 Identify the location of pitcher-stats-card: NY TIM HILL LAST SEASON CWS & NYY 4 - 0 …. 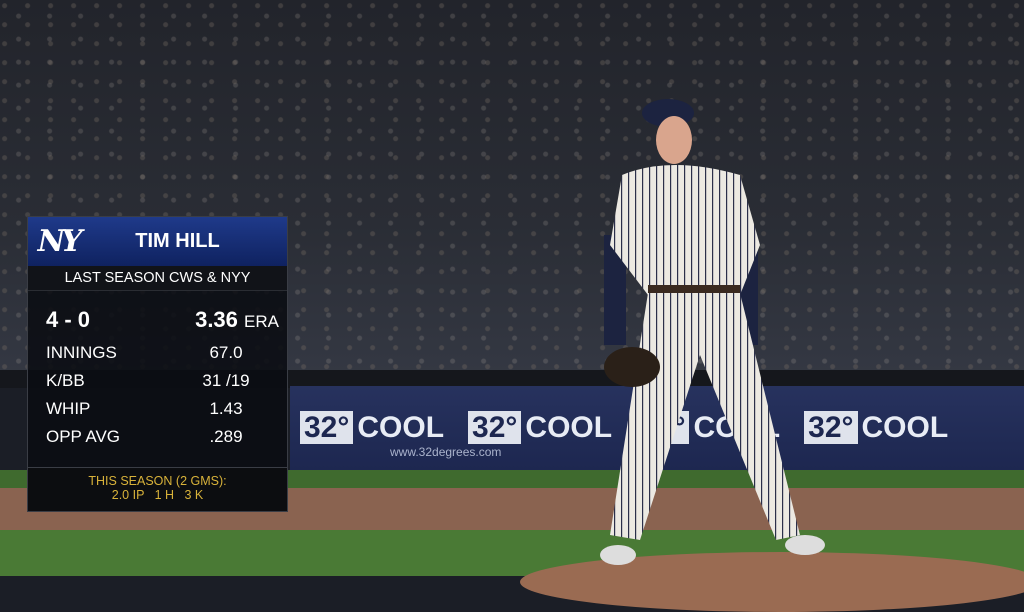
(157, 364).